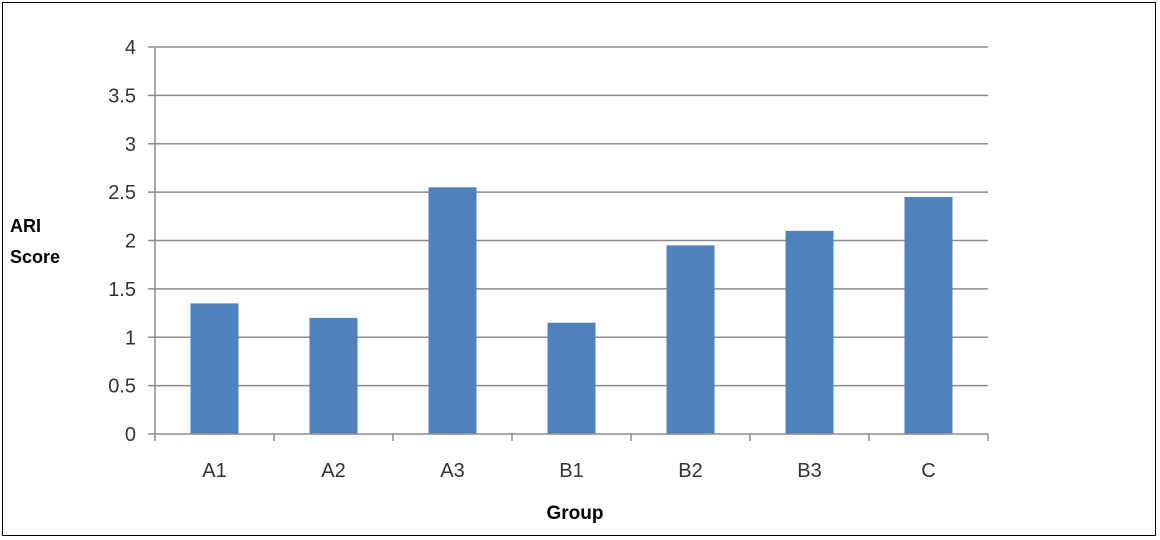 This screenshot has height=540, width=1160. Describe the element at coordinates (214, 368) in the screenshot. I see `bar-a1` at that location.